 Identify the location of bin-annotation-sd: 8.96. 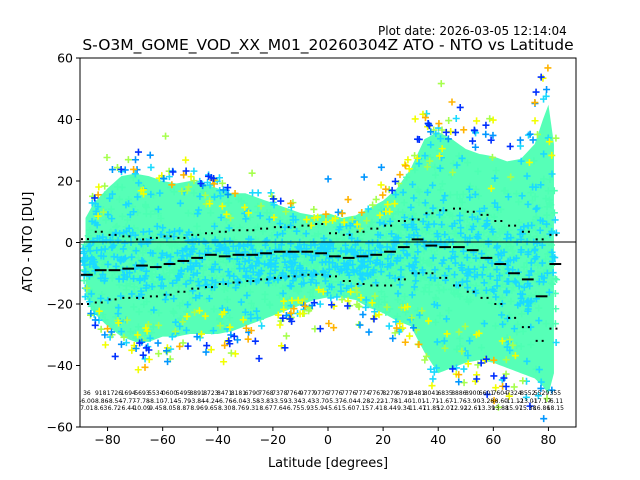
(197, 408).